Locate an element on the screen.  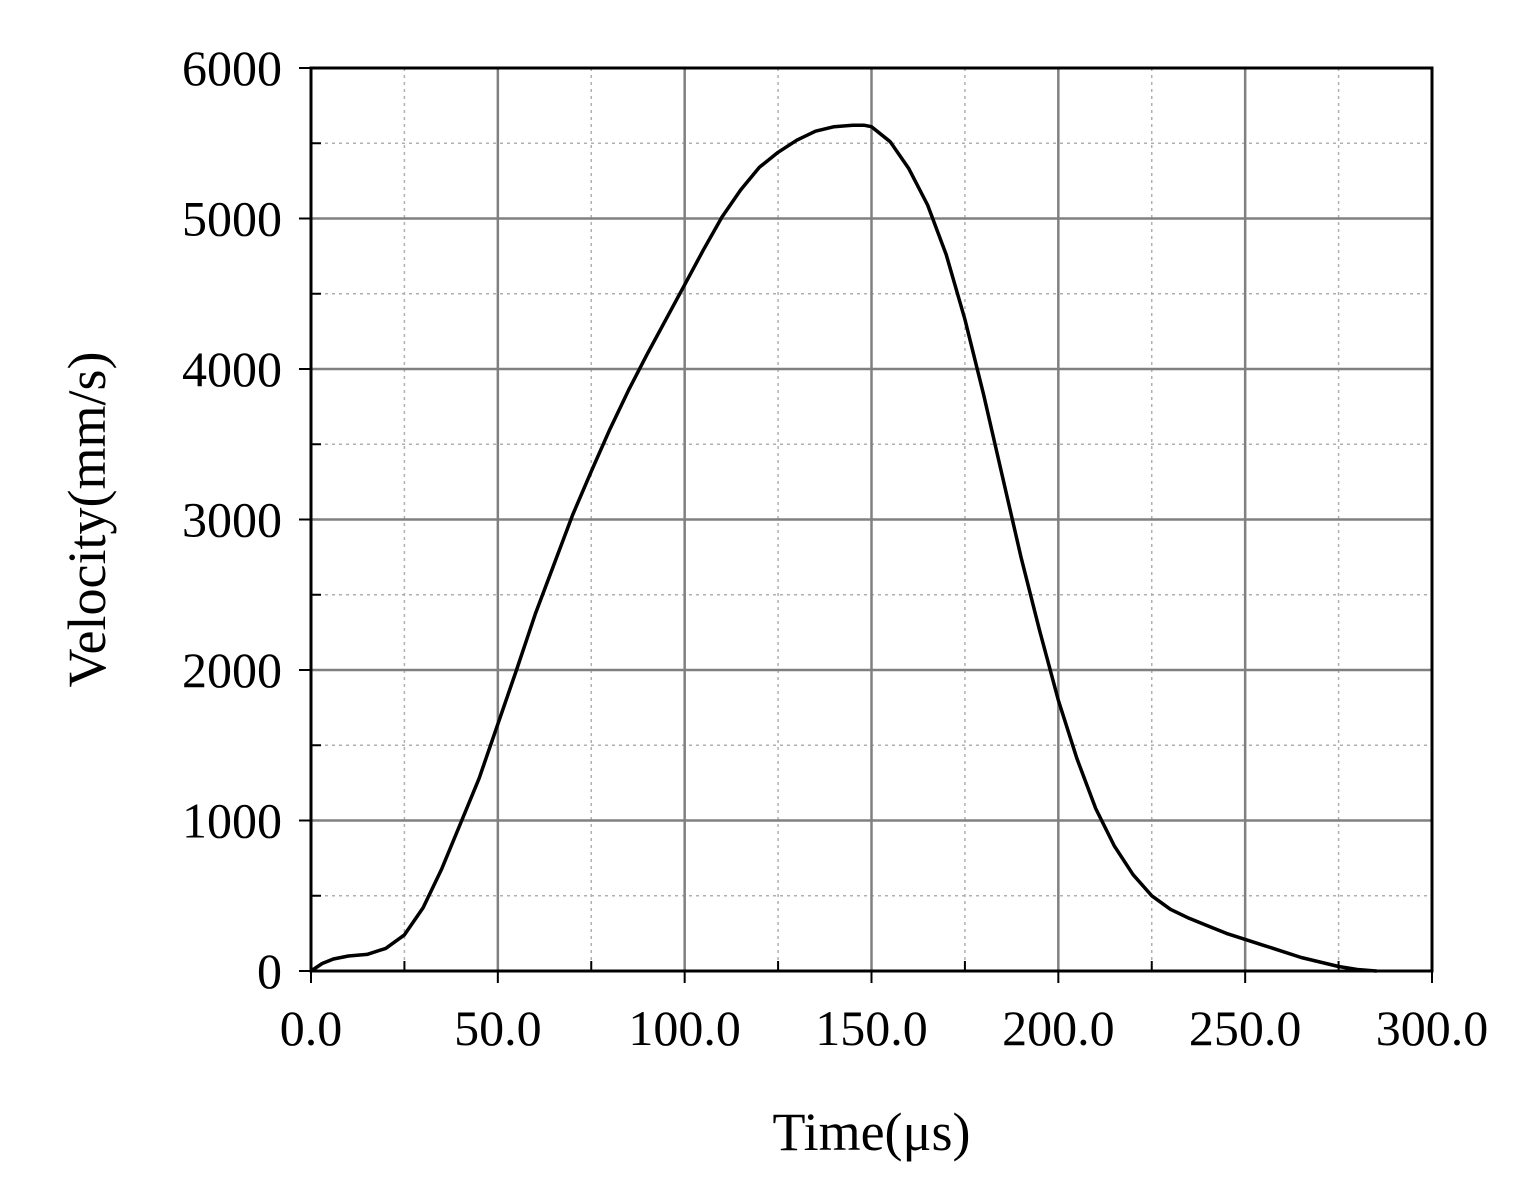
y-tick-label: 5000 is located at coordinates (232, 219).